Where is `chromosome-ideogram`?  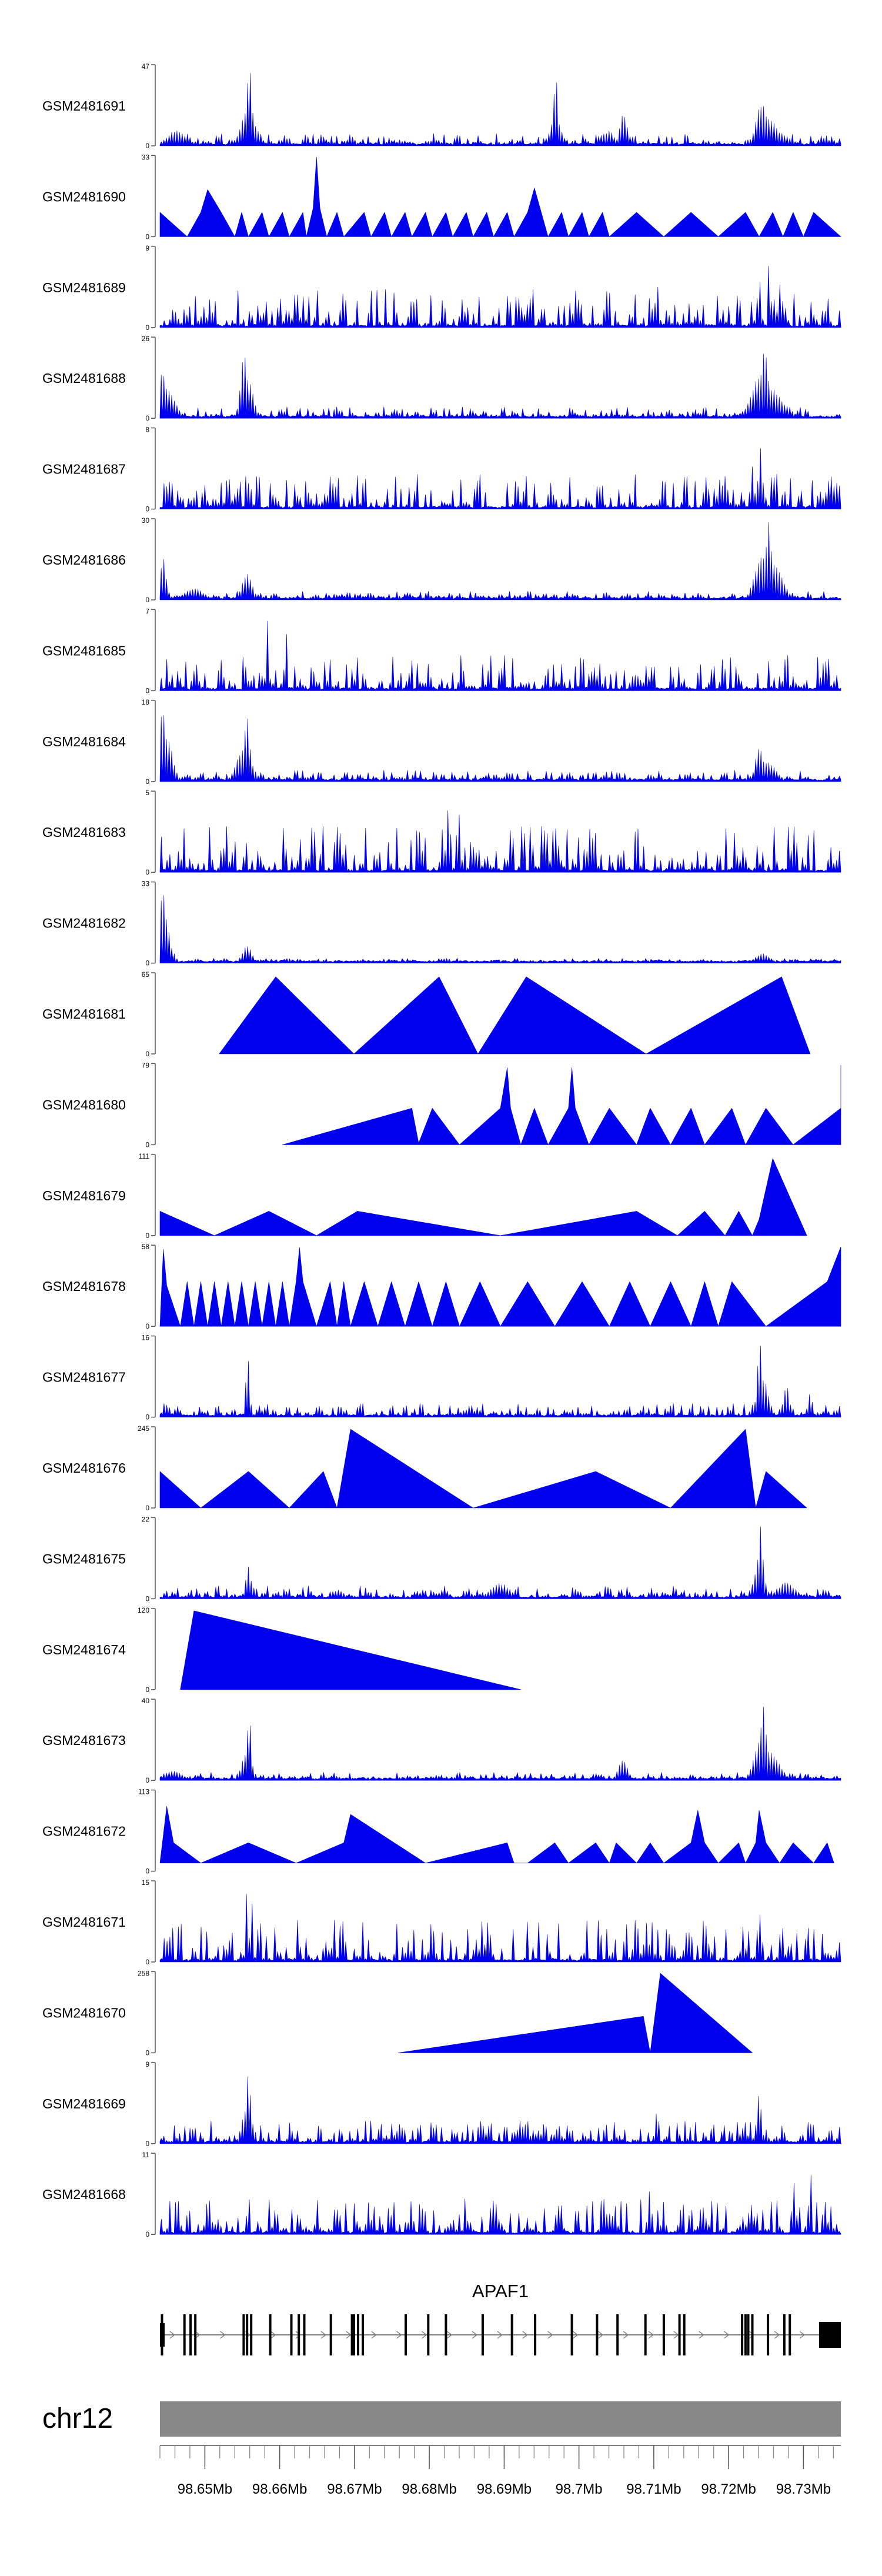
chromosome-ideogram is located at coordinates (500, 2419).